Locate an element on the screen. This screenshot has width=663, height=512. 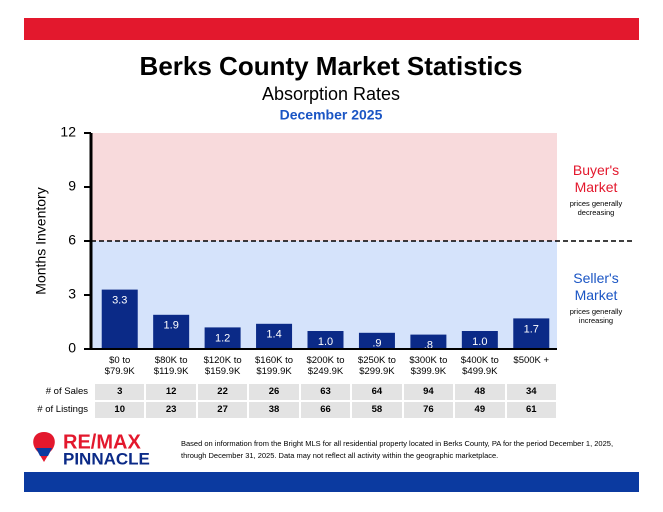
logo-balloon-base is located at coordinates (44, 452).